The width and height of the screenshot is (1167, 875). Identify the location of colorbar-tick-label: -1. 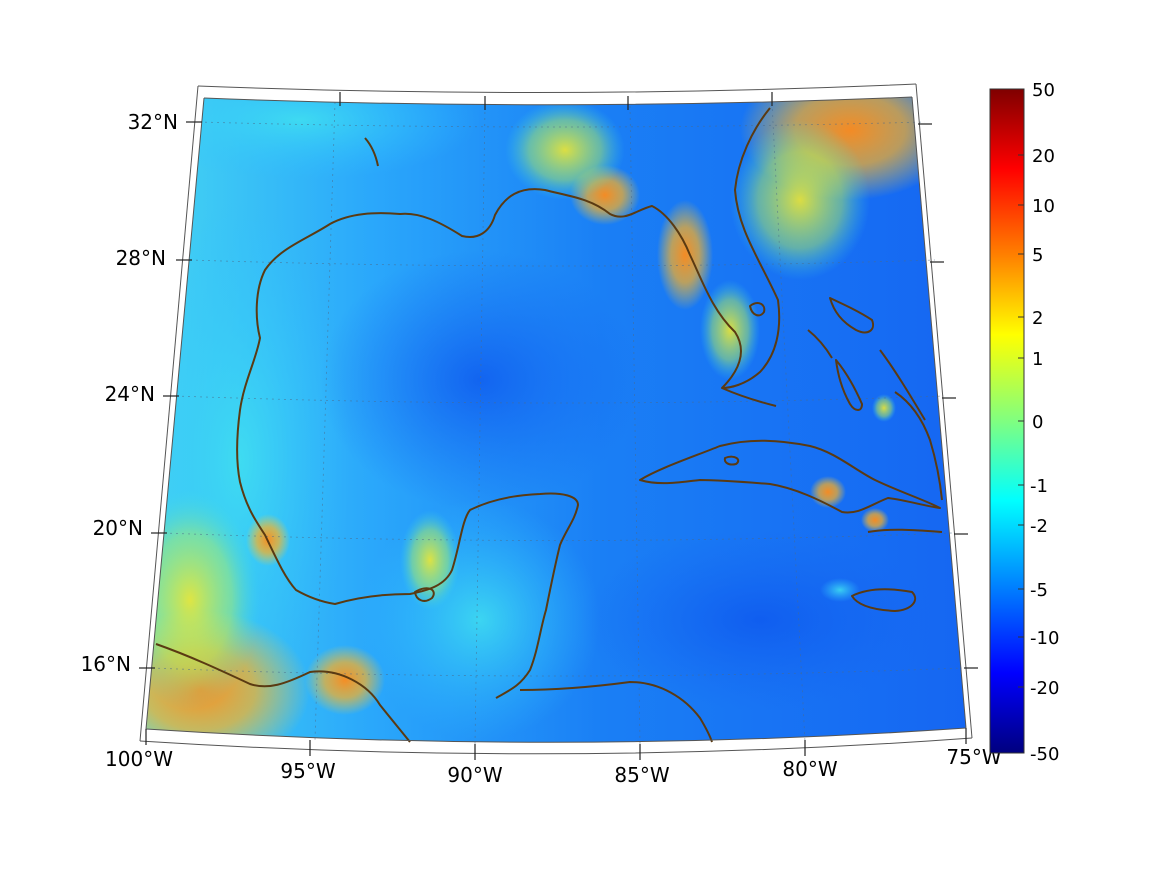
(1039, 486).